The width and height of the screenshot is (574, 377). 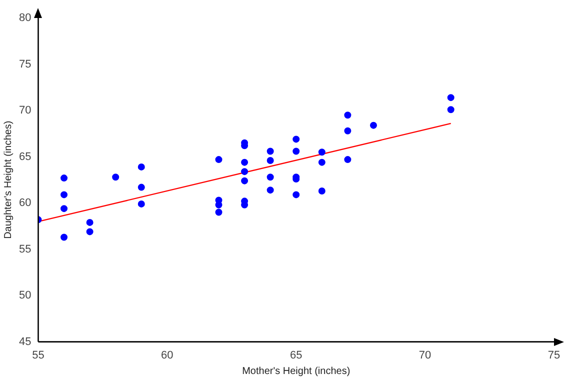 What do you see at coordinates (25, 110) in the screenshot?
I see `y-tick-label: 70` at bounding box center [25, 110].